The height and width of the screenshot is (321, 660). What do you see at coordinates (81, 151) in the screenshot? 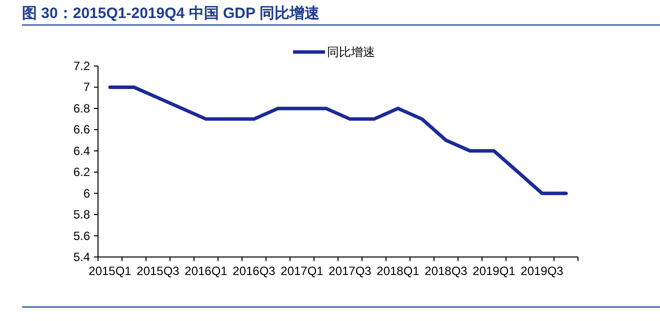
I see `y-tick-label: 6.4` at bounding box center [81, 151].